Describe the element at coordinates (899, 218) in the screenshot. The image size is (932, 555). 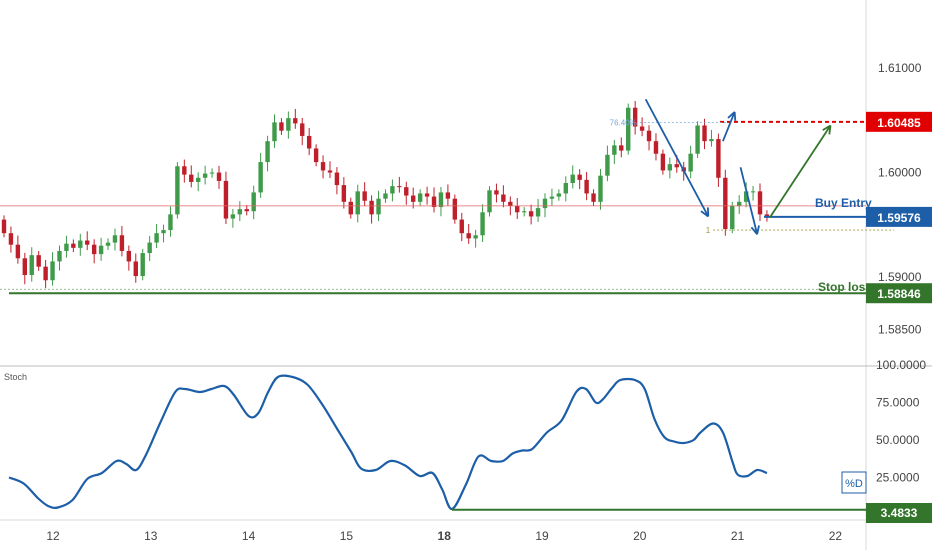
I see `price-level-value: 1.59576` at that location.